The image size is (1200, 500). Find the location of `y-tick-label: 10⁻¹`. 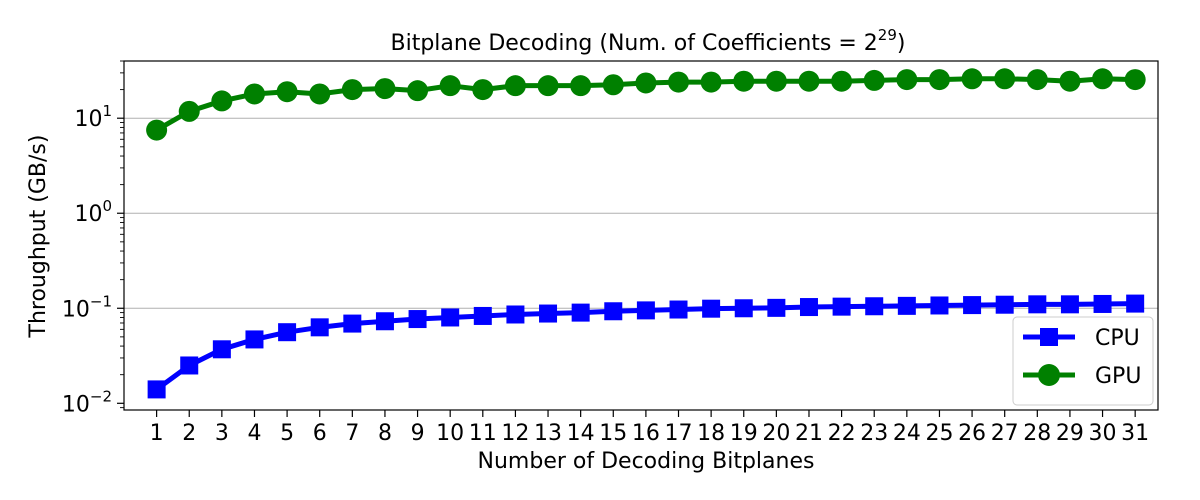

y-tick-label: 10⁻¹ is located at coordinates (87, 307).